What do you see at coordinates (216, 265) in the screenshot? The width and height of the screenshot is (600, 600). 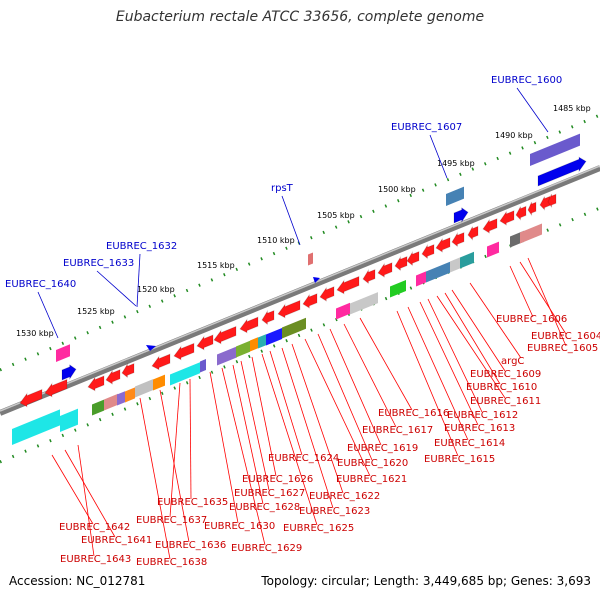 I see `tick-label: 1515 kbp` at bounding box center [216, 265].